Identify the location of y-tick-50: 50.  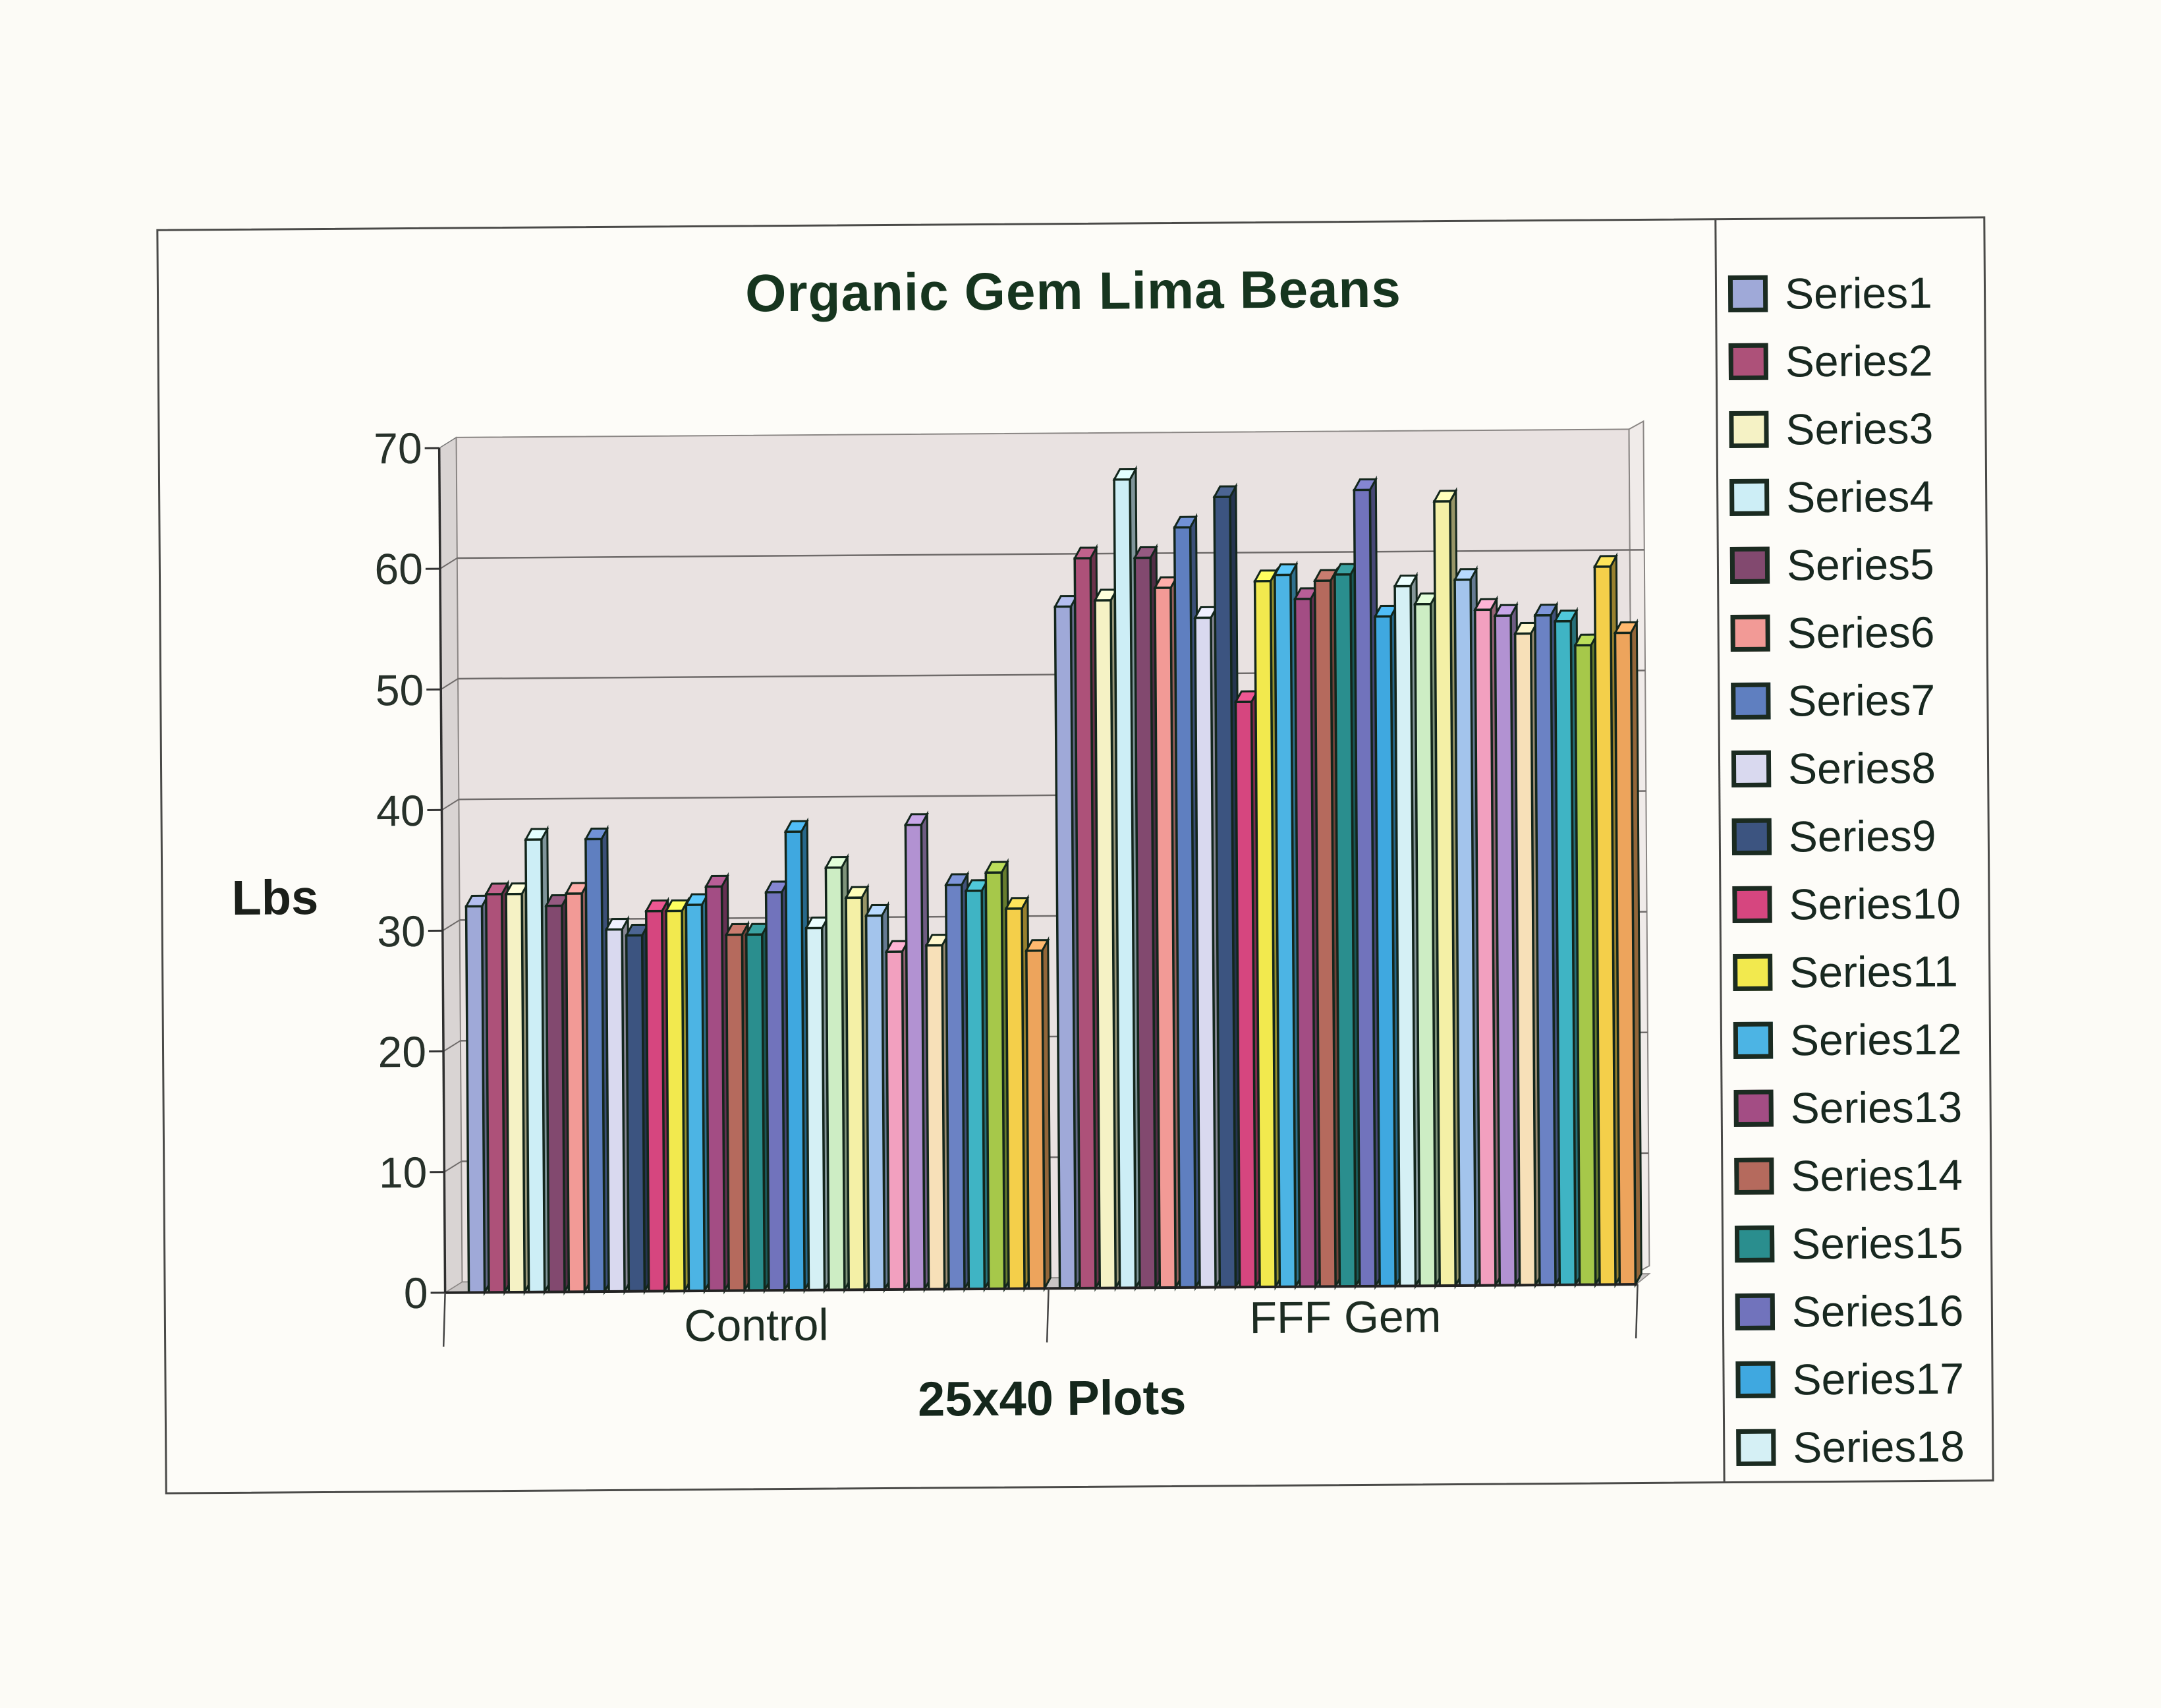
(399, 689).